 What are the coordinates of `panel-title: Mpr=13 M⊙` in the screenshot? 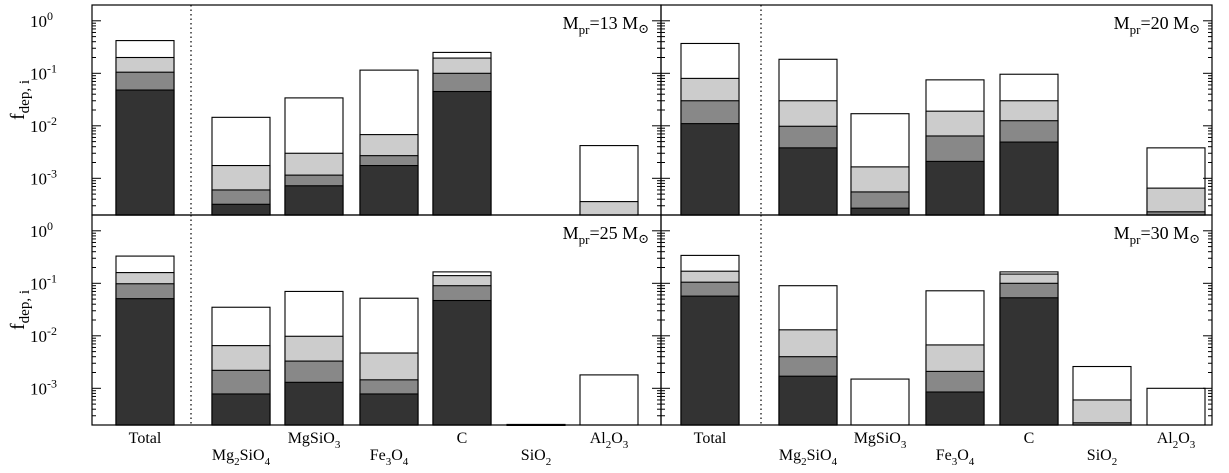 It's located at (606, 25).